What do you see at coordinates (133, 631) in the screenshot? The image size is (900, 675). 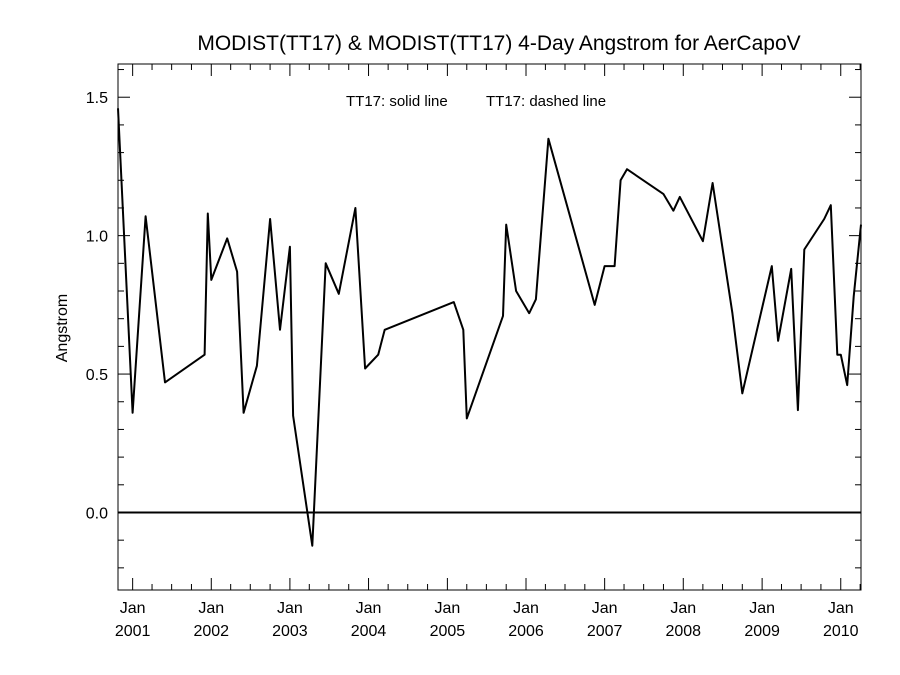 I see `x-tick-label-year: 2001` at bounding box center [133, 631].